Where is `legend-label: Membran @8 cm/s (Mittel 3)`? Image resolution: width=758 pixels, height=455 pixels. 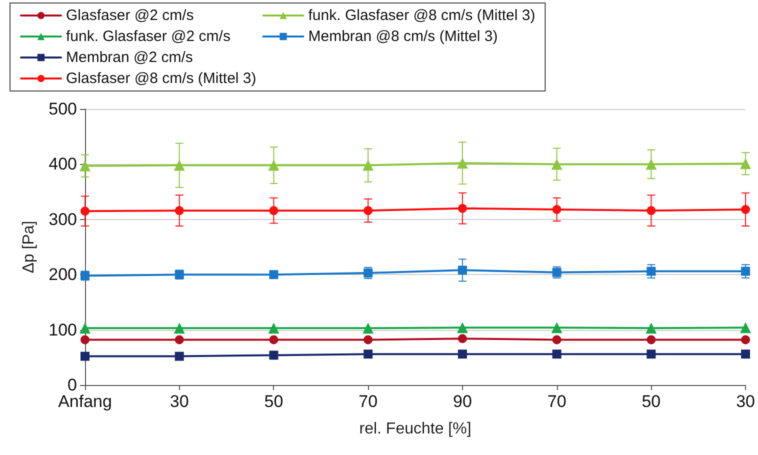 legend-label: Membran @8 cm/s (Mittel 3) is located at coordinates (403, 36).